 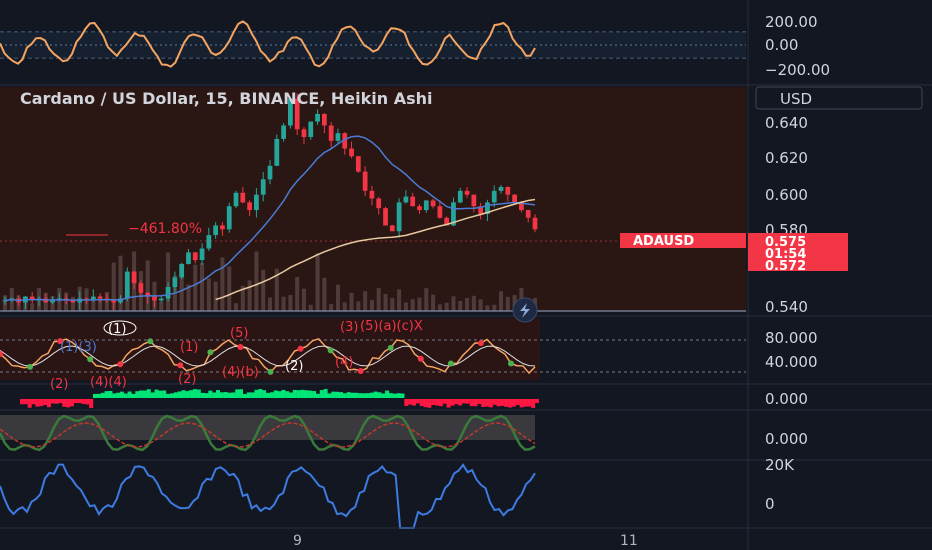 I want to click on currency-button, so click(x=839, y=98).